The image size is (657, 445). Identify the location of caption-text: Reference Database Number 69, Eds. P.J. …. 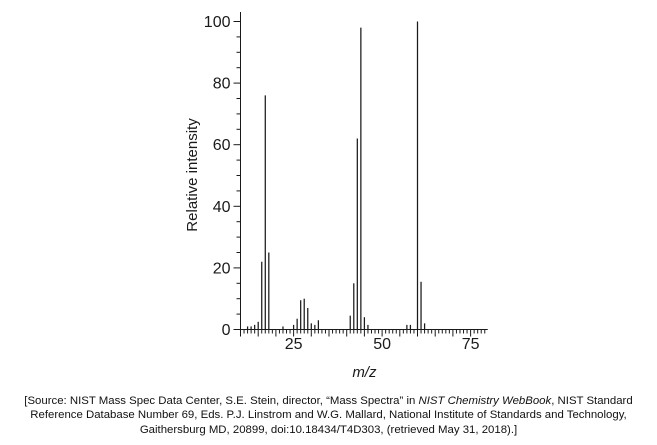
(328, 415).